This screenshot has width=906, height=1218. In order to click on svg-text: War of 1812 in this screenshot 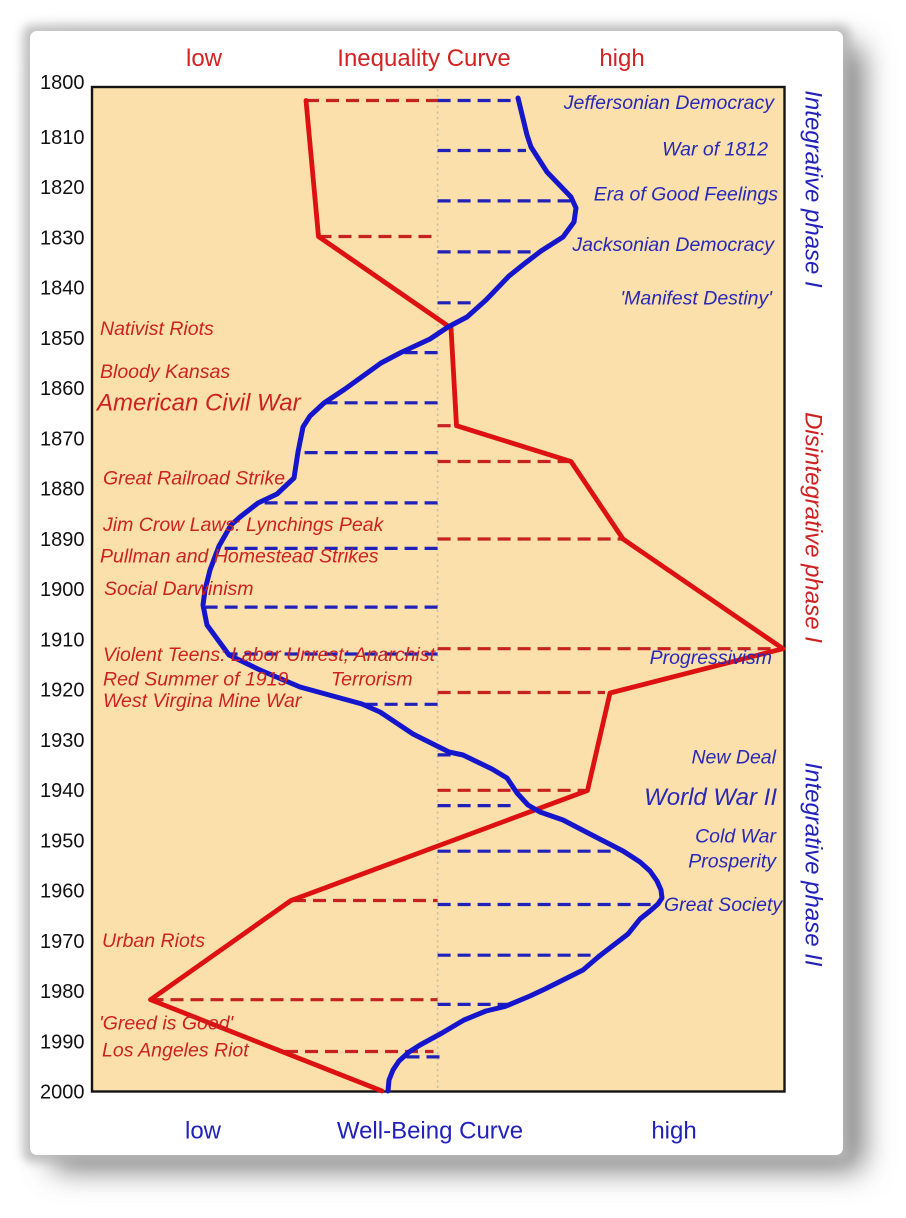, I will do `click(715, 150)`.